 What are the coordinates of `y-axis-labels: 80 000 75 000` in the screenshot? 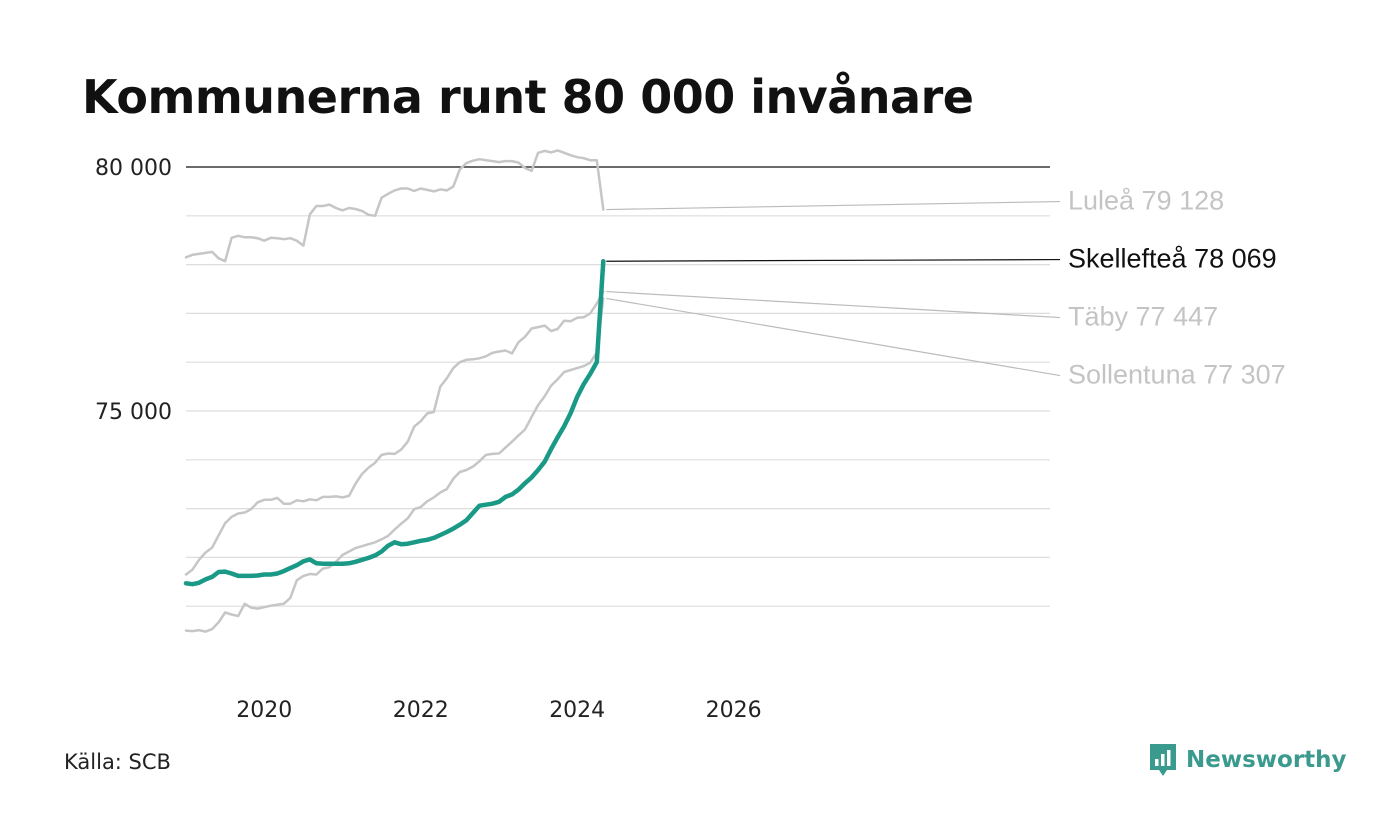 It's located at (133, 290).